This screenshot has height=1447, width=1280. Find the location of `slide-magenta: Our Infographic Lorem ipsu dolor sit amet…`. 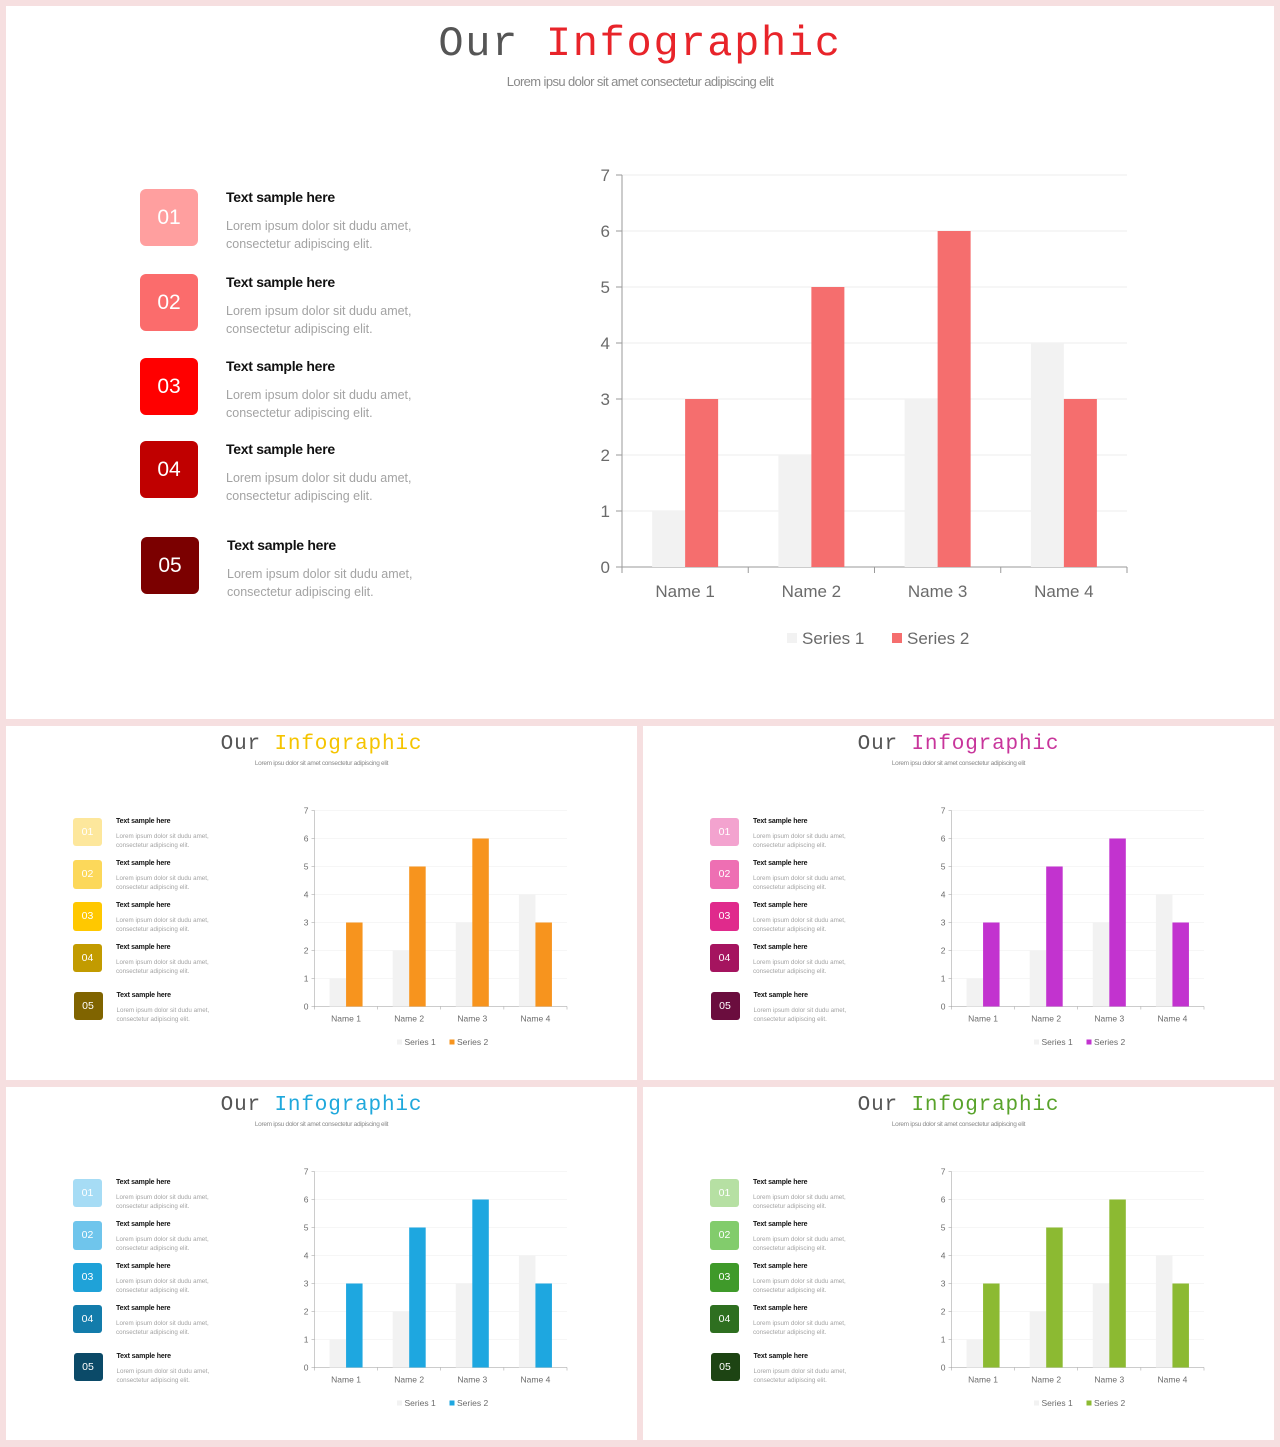

slide-magenta: Our Infographic Lorem ipsu dolor sit amet… is located at coordinates (958, 903).